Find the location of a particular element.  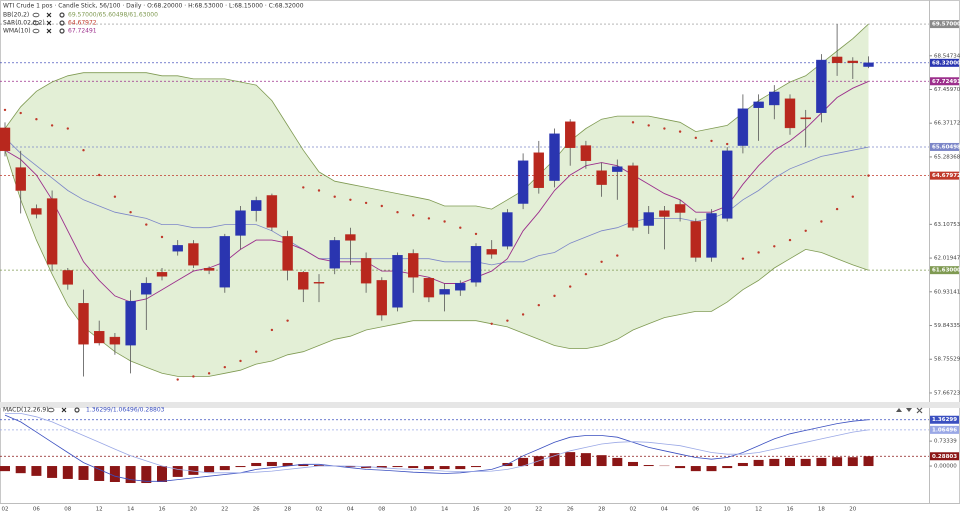

panel-divider is located at coordinates (480, 405).